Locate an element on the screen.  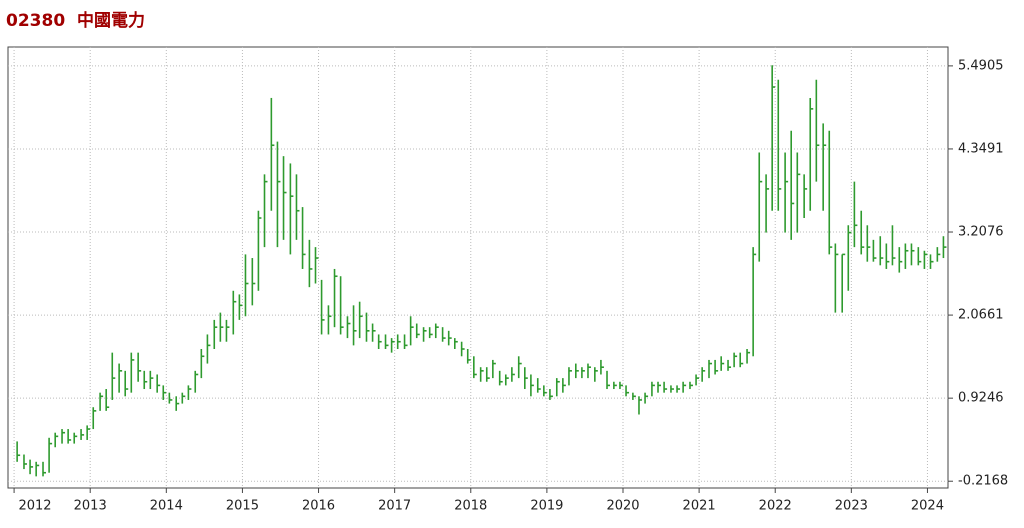
x-tick-label: 2012 is located at coordinates (34, 506).